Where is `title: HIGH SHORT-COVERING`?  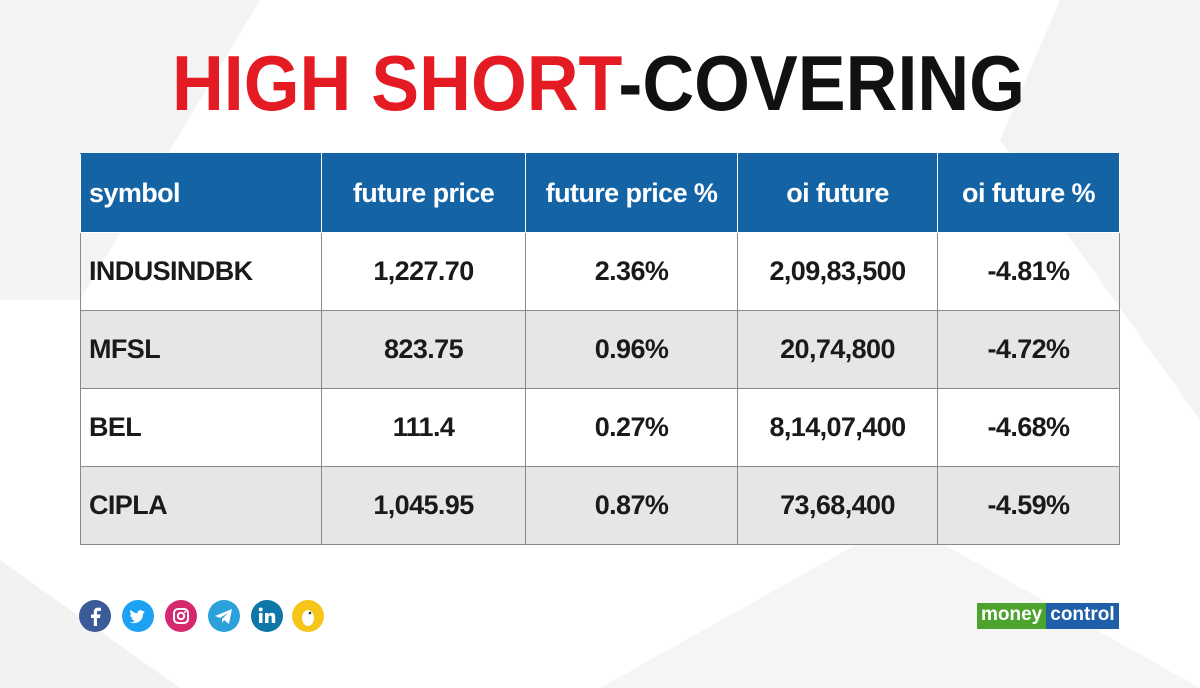 title: HIGH SHORT-COVERING is located at coordinates (598, 83).